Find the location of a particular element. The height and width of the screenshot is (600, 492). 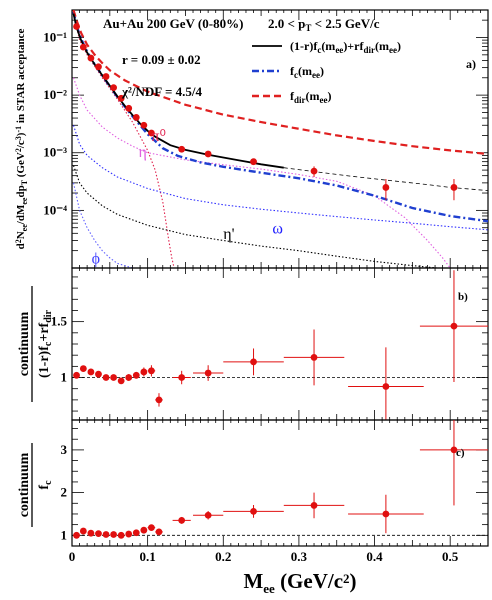

y-axis-title-part: (GeV is located at coordinates (21, 166).